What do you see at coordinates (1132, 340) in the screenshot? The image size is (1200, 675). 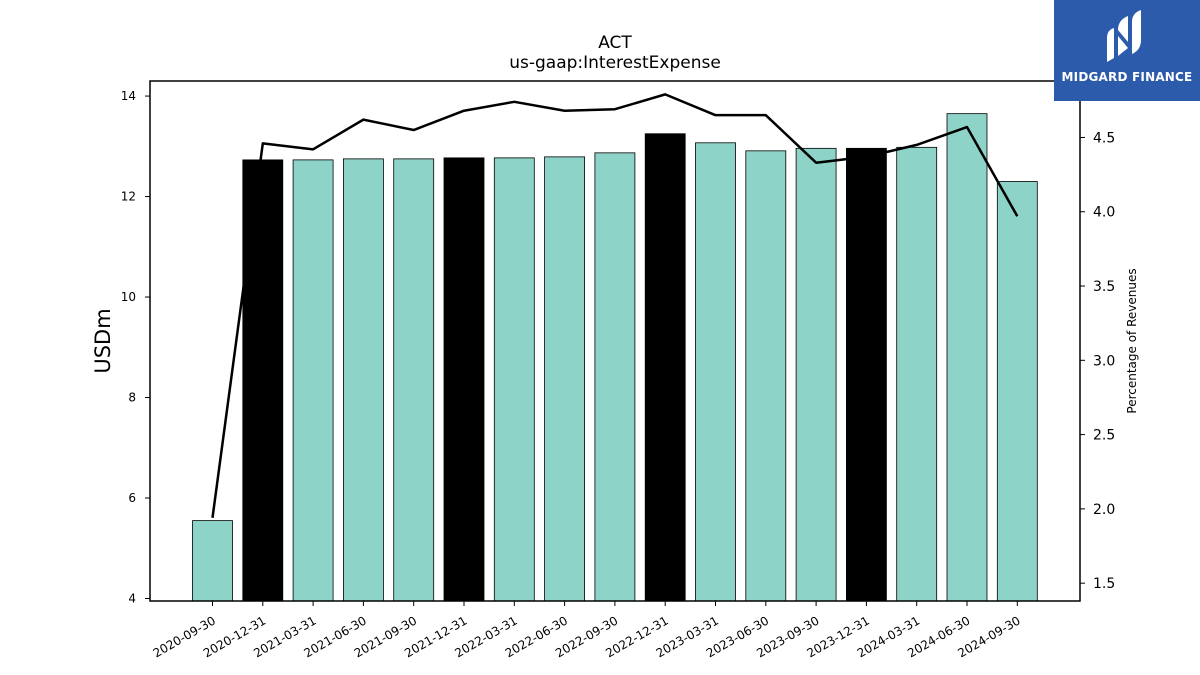 I see `y-axis-label-right: Percentage of Revenues` at bounding box center [1132, 340].